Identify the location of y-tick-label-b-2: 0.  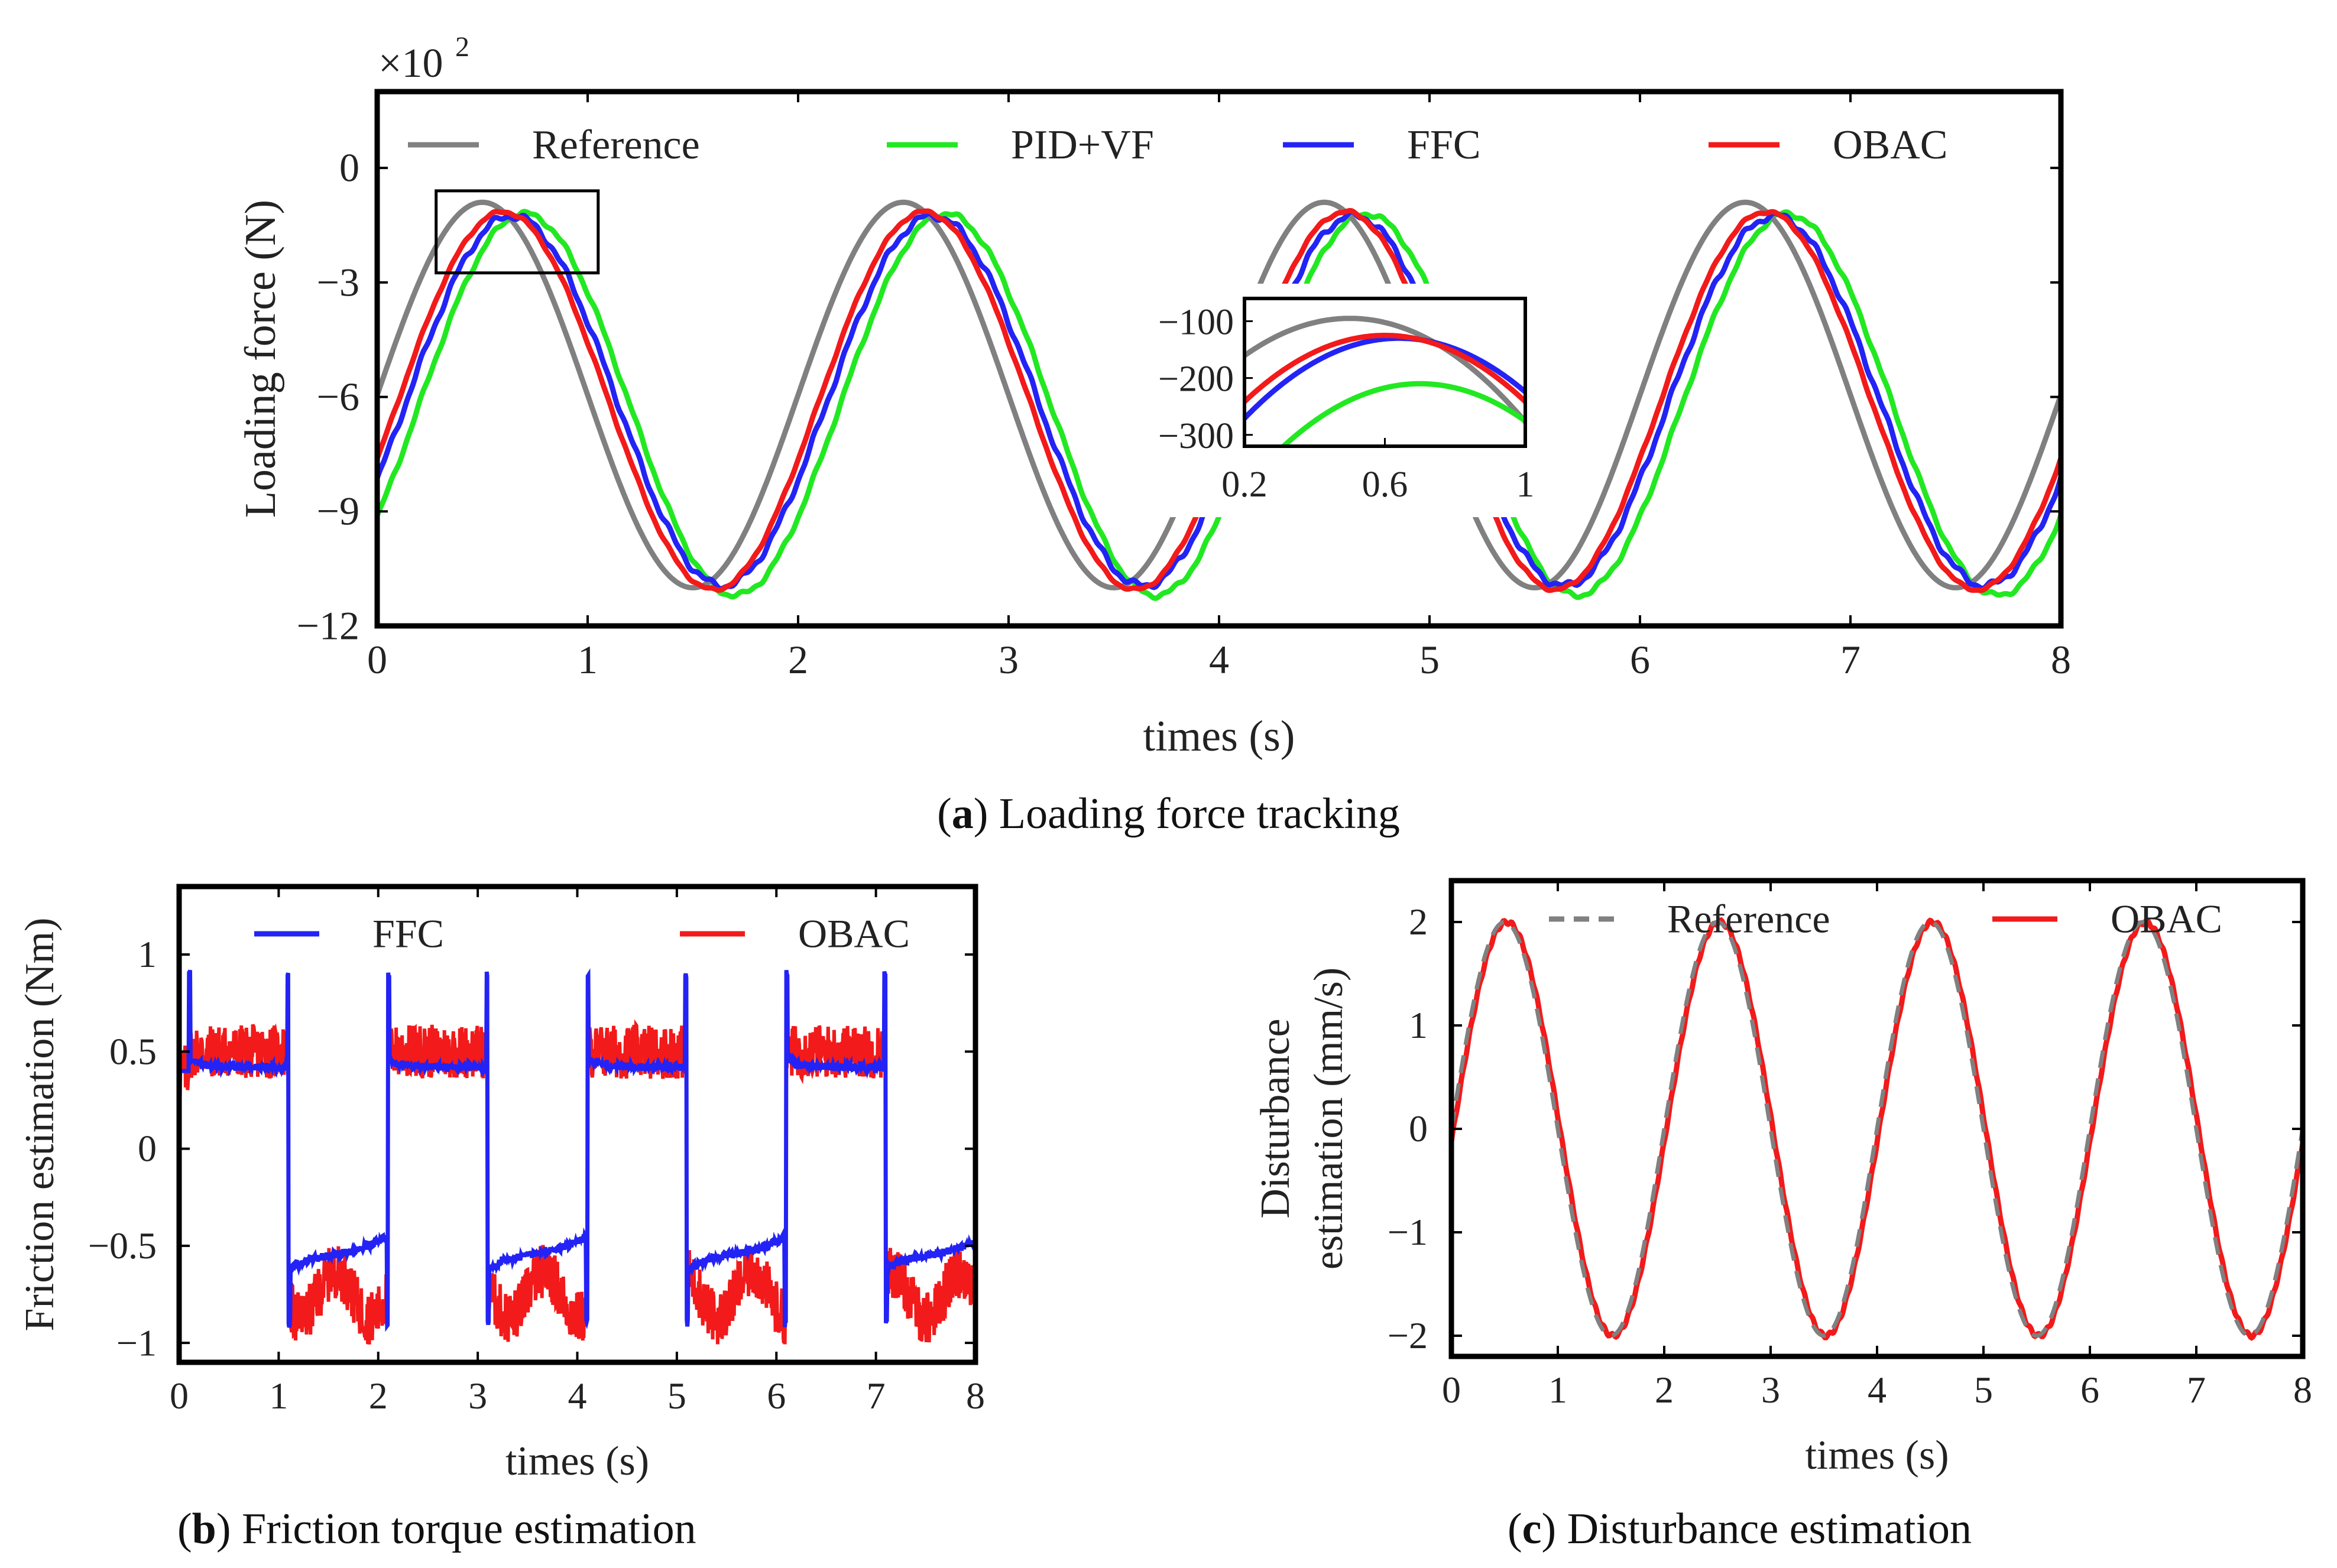
(147, 1149).